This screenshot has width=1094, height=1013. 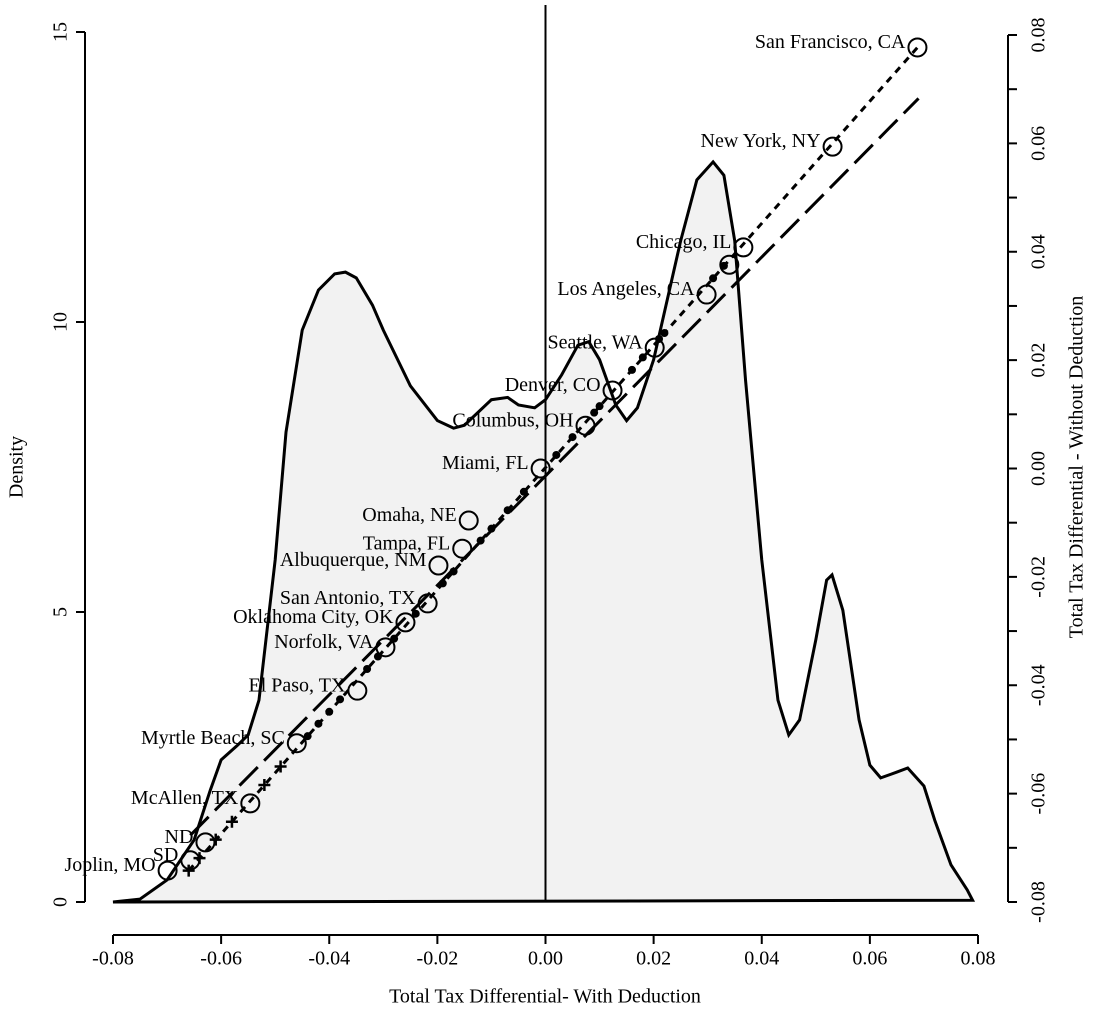 I want to click on x-tick-label: 0.02, so click(x=653, y=959).